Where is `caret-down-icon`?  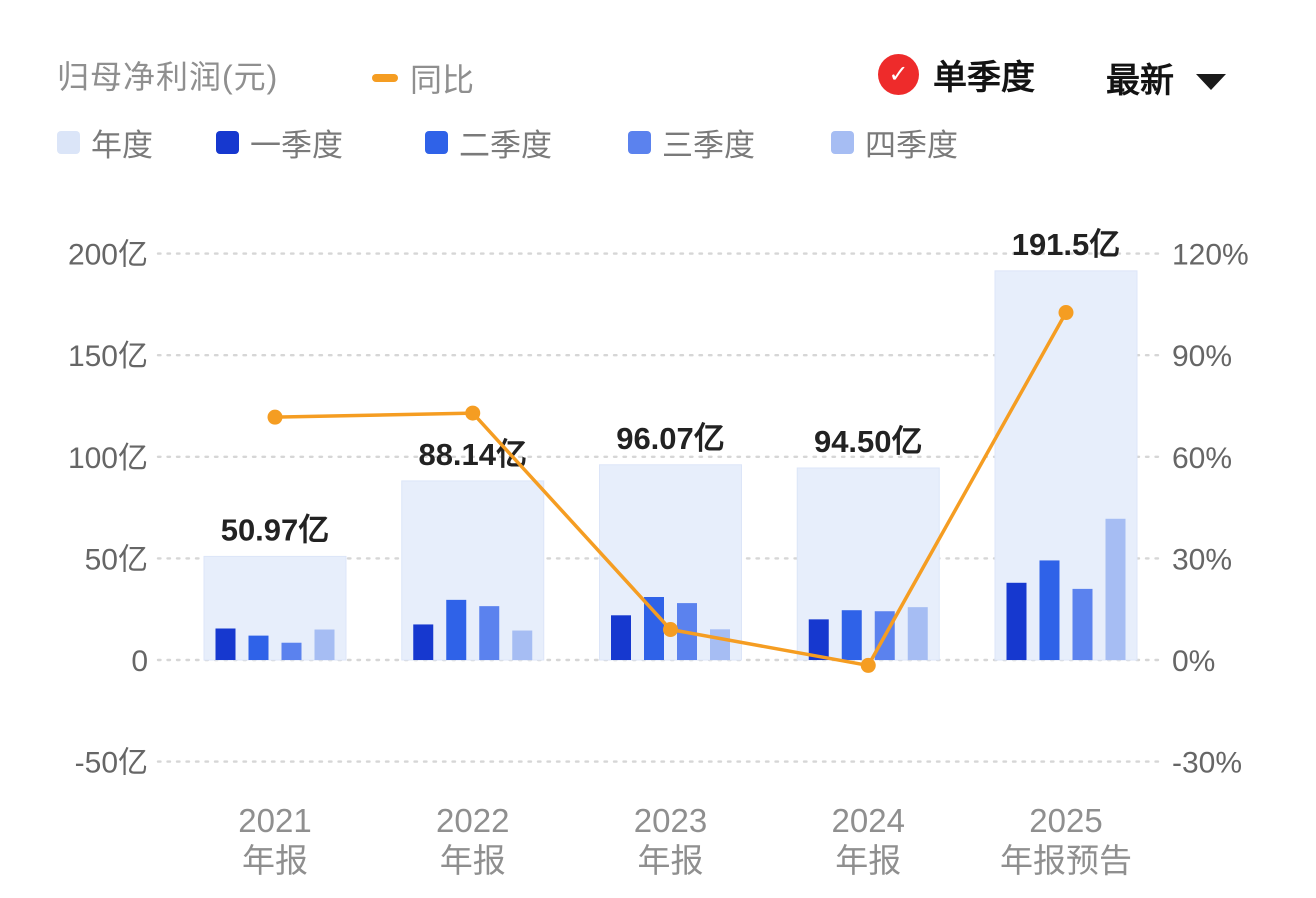 caret-down-icon is located at coordinates (1211, 81).